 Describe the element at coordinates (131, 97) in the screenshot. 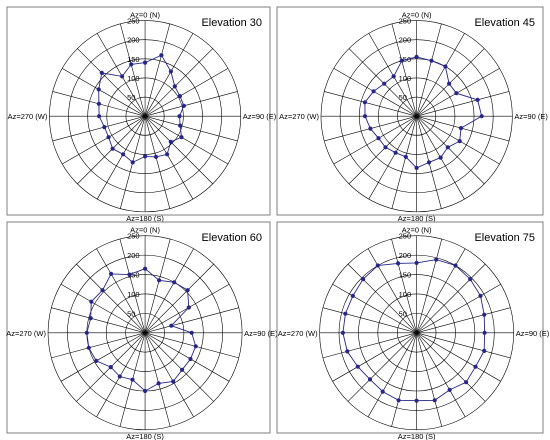

I see `radial-tick-label: 50` at that location.